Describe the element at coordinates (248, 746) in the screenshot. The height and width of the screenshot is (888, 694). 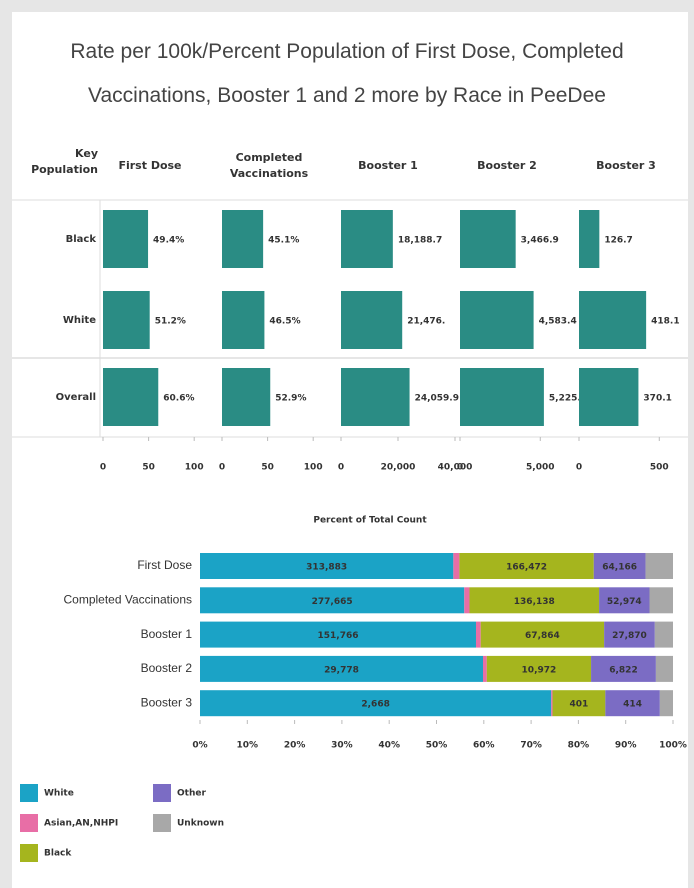
I see `x-tick-label: 10%` at that location.